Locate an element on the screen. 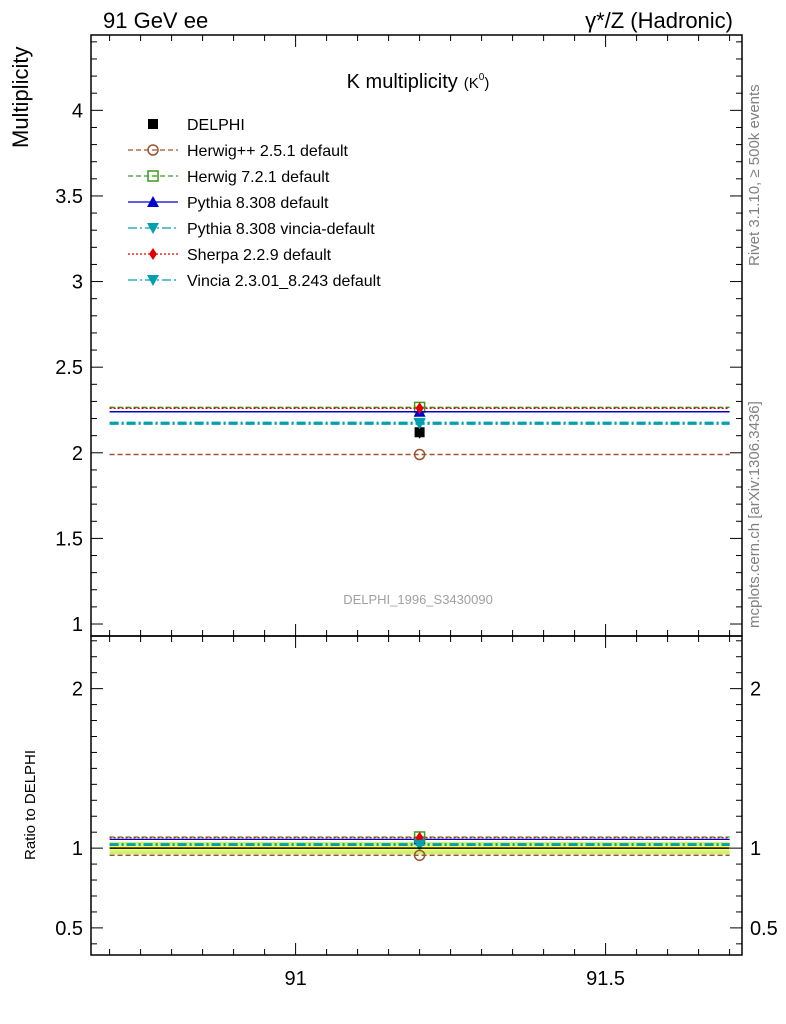 The height and width of the screenshot is (1024, 786). header-left-label: 91 GeV ee is located at coordinates (156, 20).